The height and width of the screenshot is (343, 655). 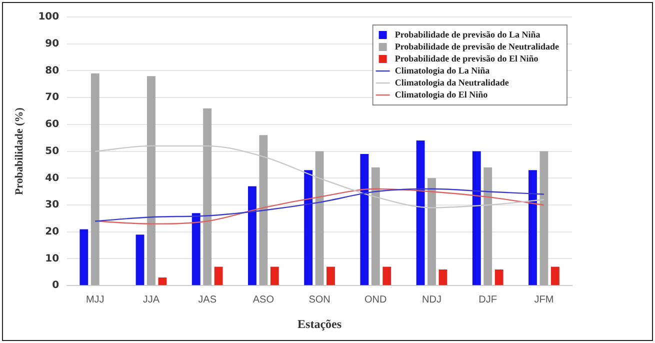 I want to click on x-tick-label: OND, so click(x=375, y=300).